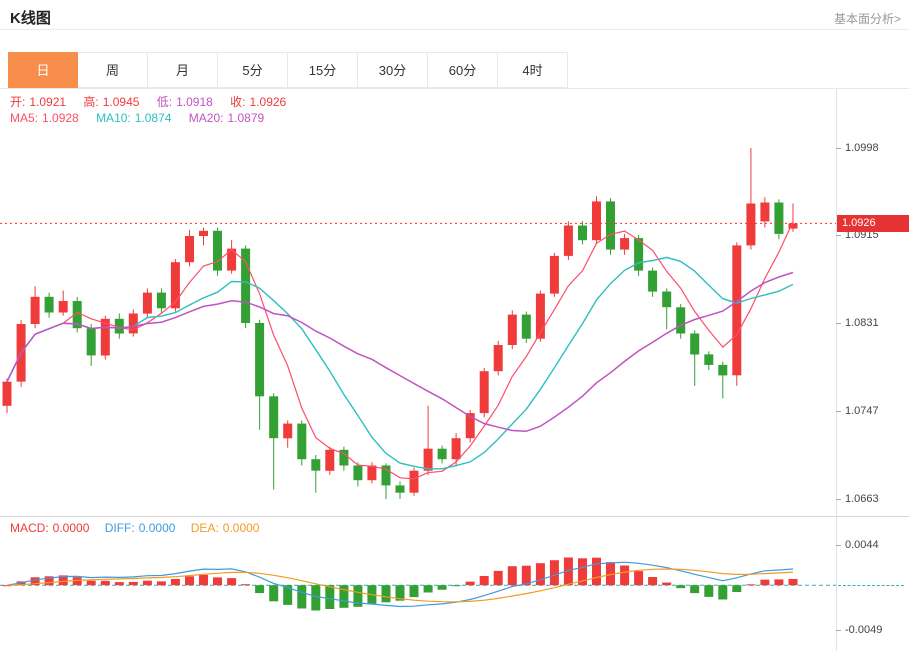 This screenshot has height=651, width=909. I want to click on macd-axis-label: -0.0049, so click(870, 630).